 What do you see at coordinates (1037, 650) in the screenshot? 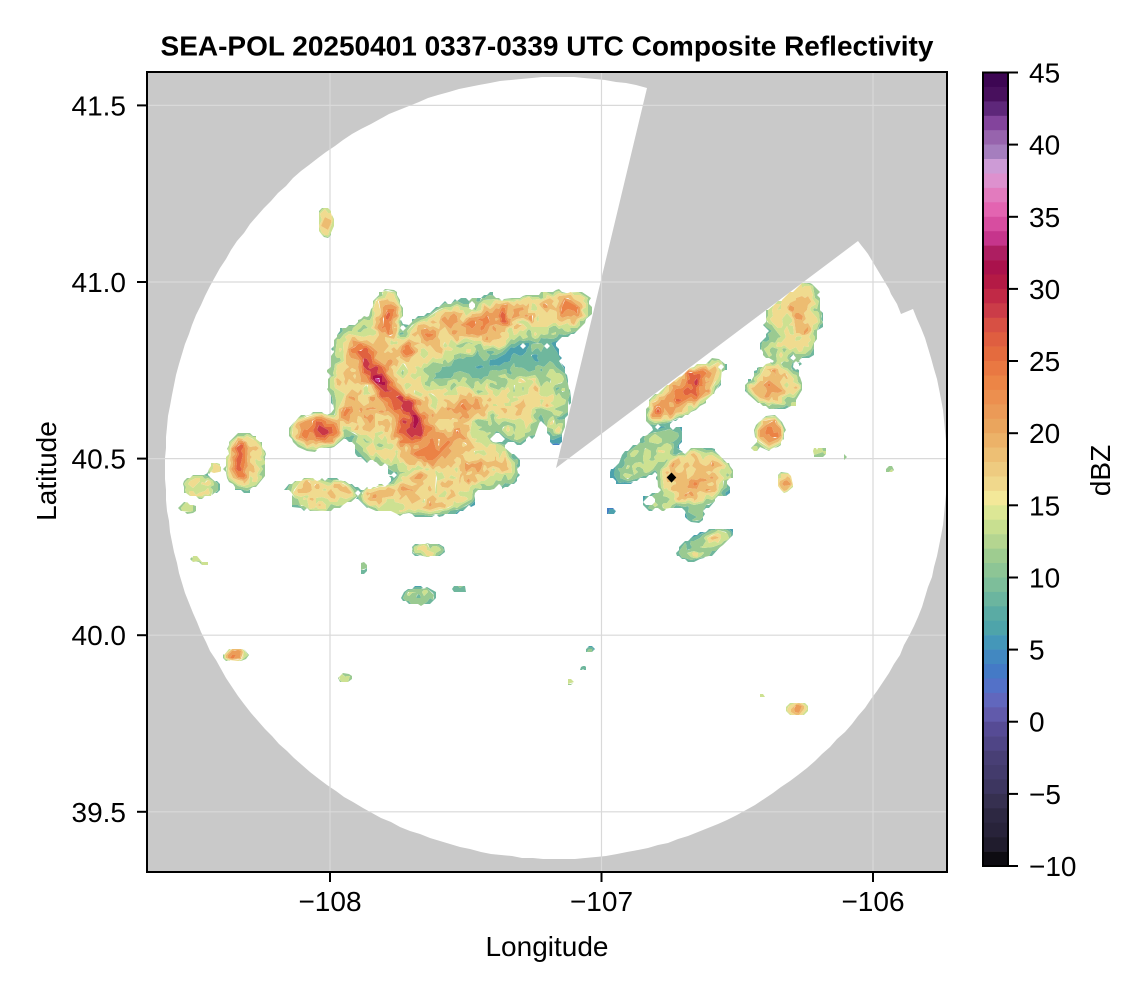
I see `svg-text: 5` at bounding box center [1037, 650].